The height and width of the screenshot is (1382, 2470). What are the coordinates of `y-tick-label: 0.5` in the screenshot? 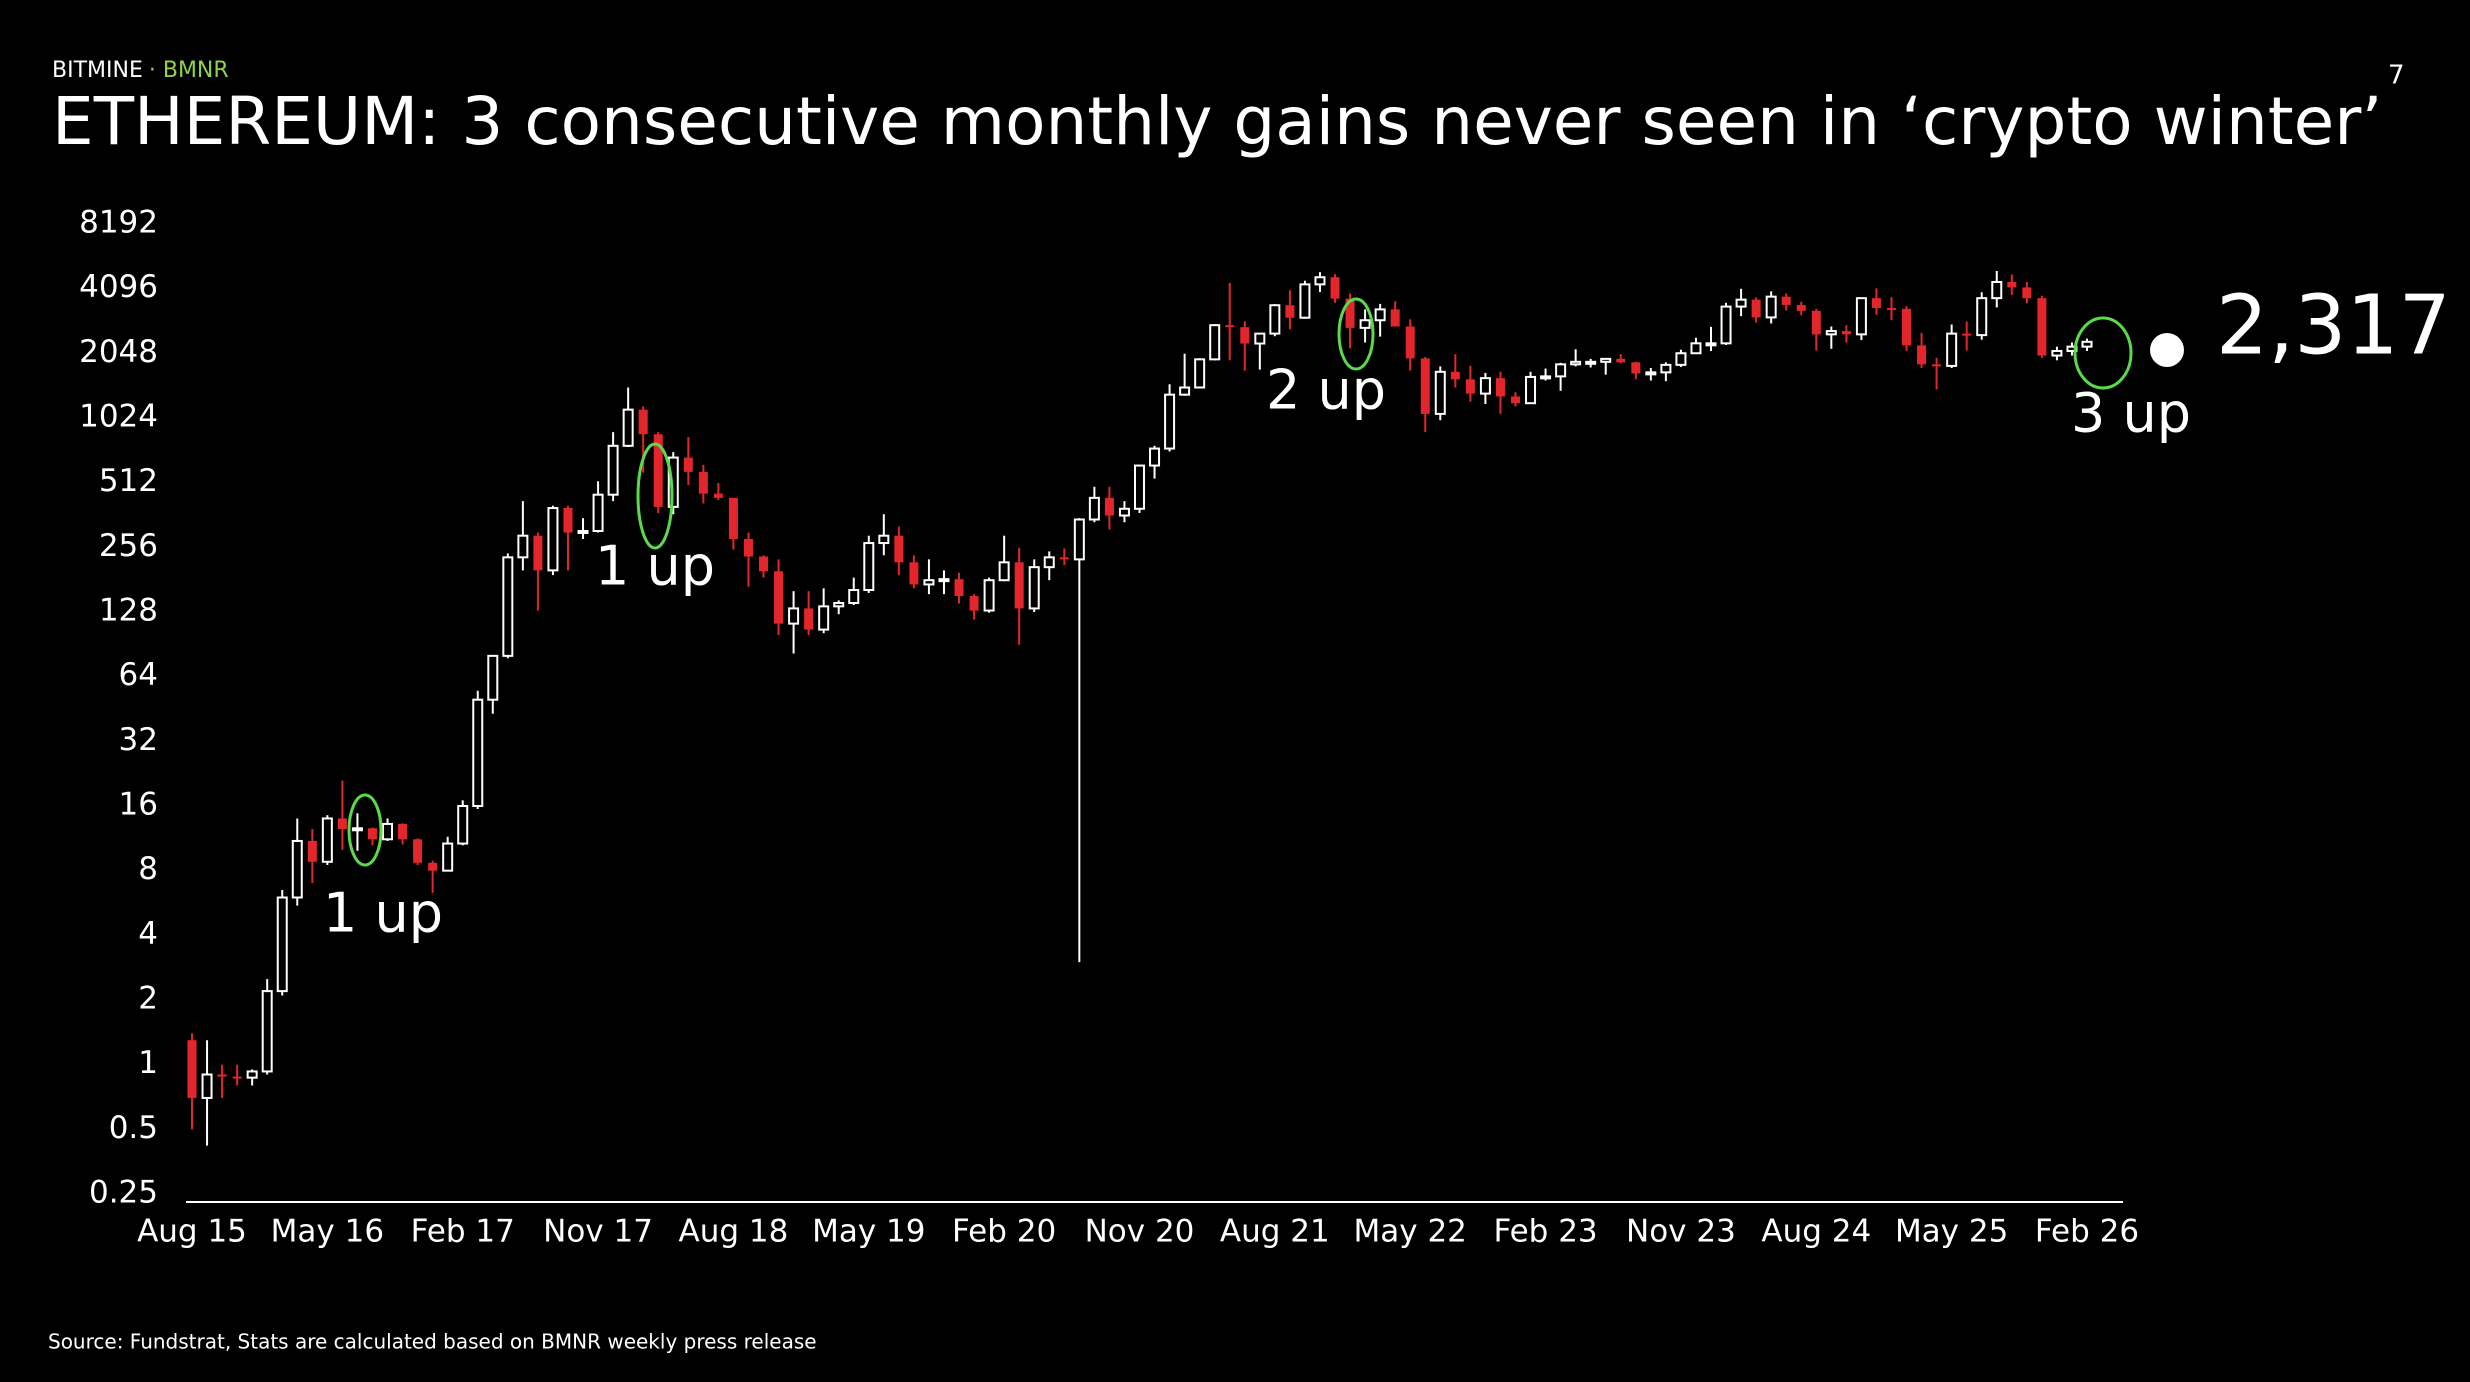 It's located at (133, 1128).